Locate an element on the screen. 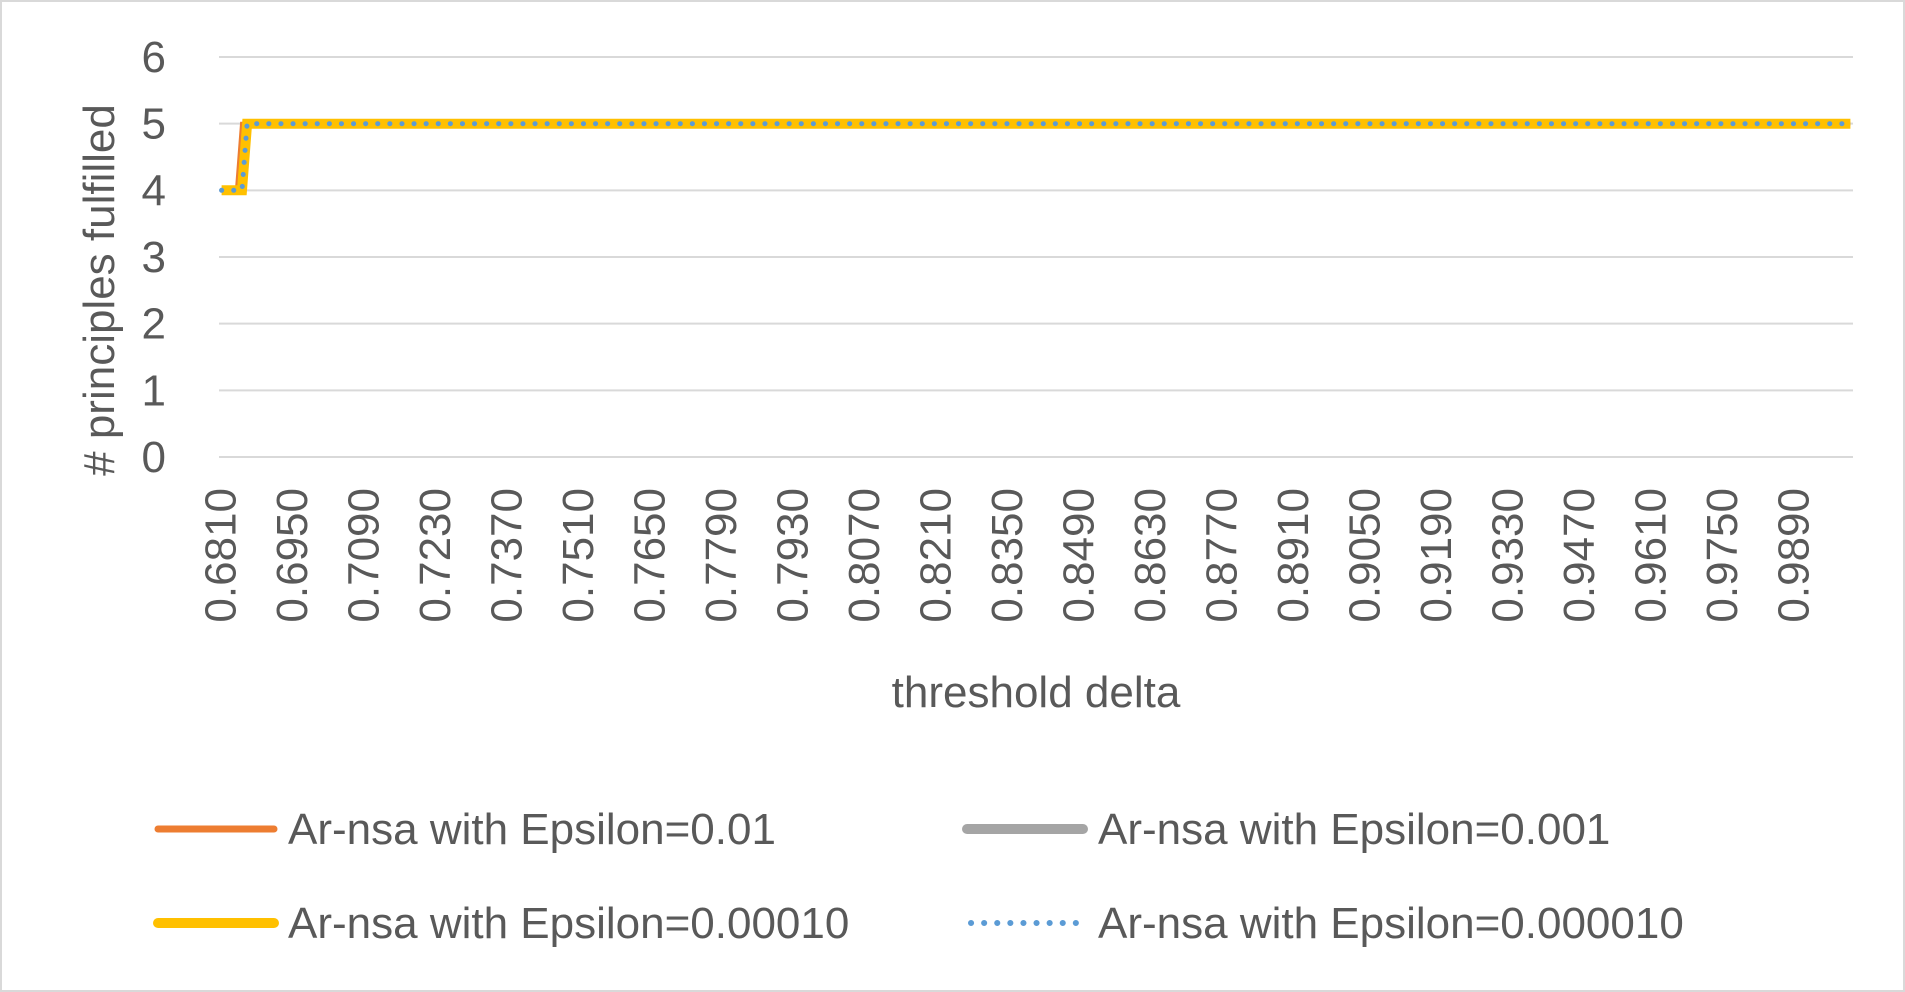 This screenshot has height=992, width=1905. x-tick-label: 0.8350 is located at coordinates (1007, 555).